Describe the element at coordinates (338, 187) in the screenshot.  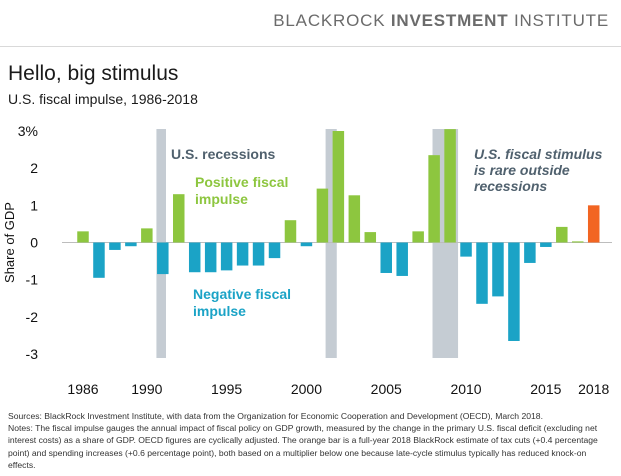
I see `bar-2002` at that location.